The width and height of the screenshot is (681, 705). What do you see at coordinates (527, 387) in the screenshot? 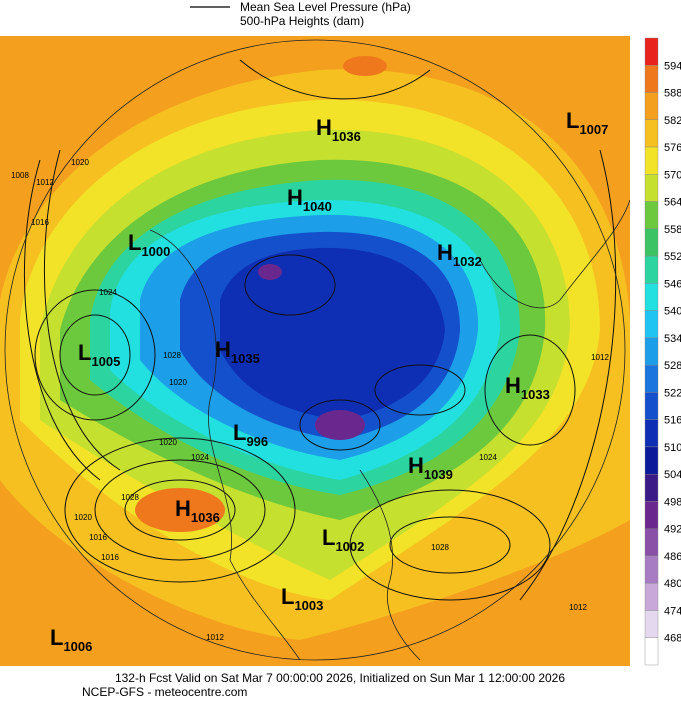
I see `pressure-center: H1033` at bounding box center [527, 387].